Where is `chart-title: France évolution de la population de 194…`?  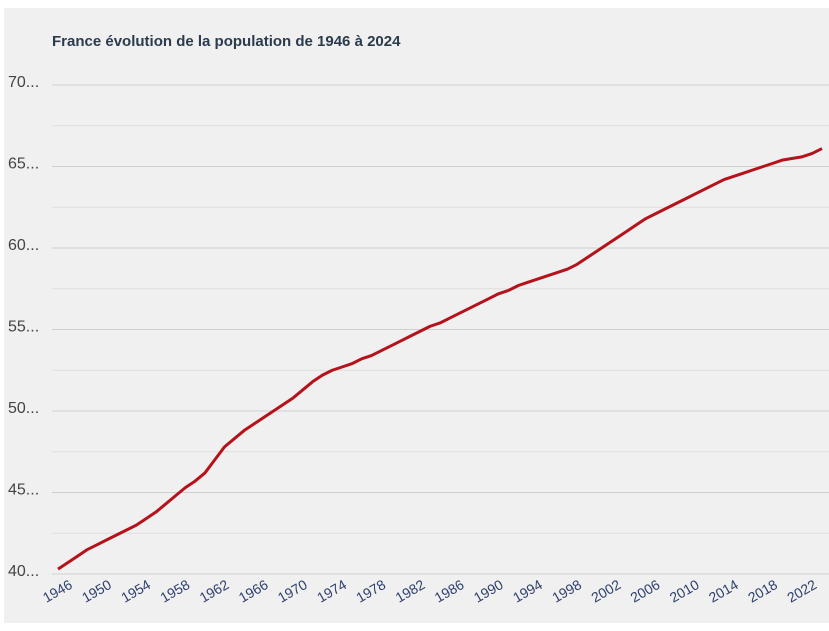 chart-title: France évolution de la population de 194… is located at coordinates (226, 41).